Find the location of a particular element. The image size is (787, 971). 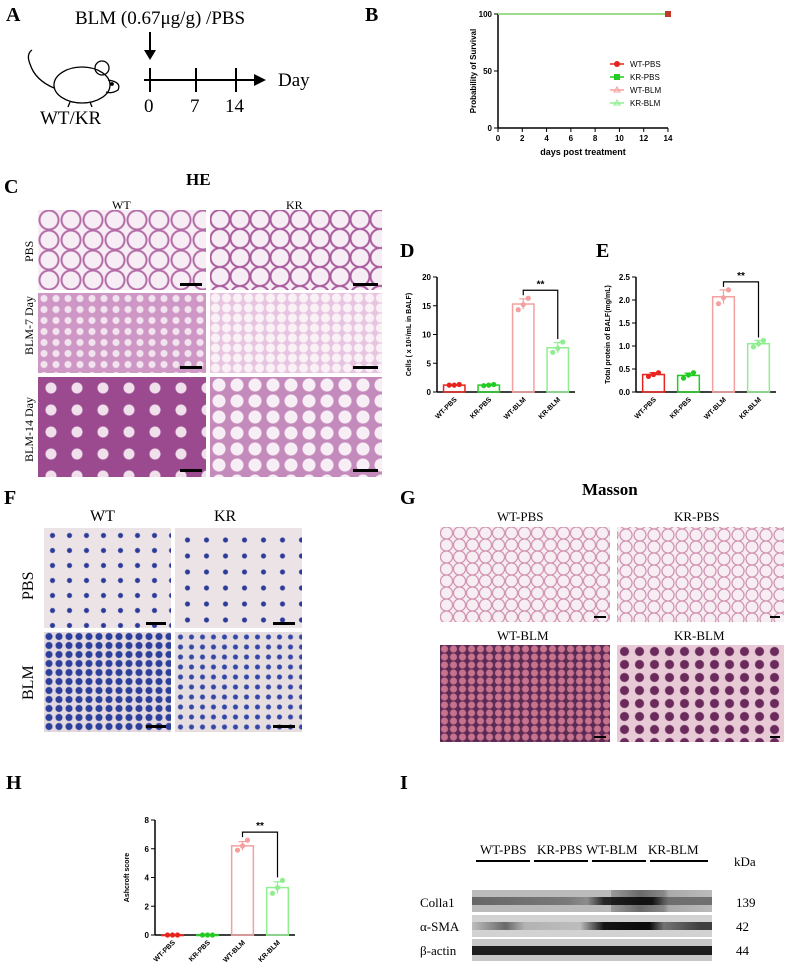

he-row-pbs: PBS is located at coordinates (29, 251).